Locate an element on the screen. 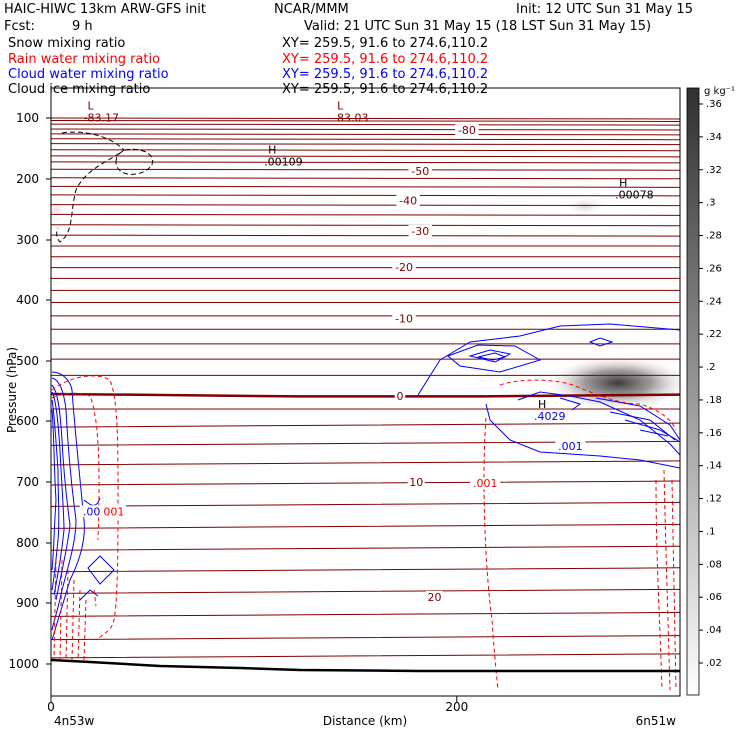 Image resolution: width=740 pixels, height=740 pixels. cloud-water-contours-right is located at coordinates (548, 396).